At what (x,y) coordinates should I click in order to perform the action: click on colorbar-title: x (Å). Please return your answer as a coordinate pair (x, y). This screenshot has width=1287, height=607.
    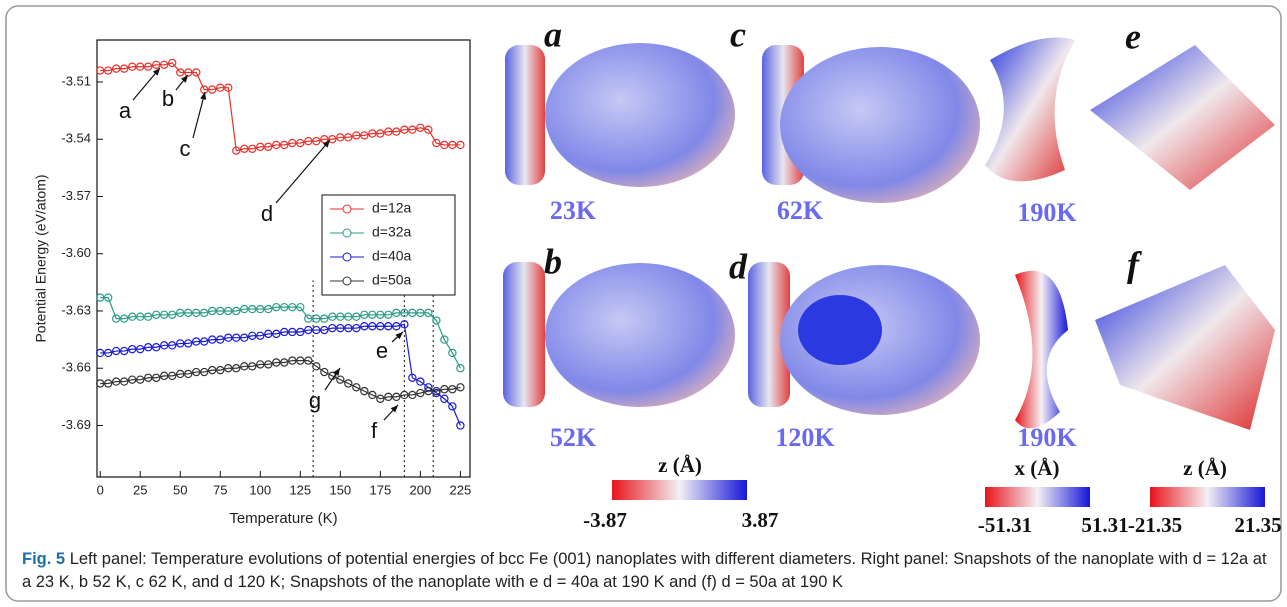
    Looking at the image, I should click on (1037, 468).